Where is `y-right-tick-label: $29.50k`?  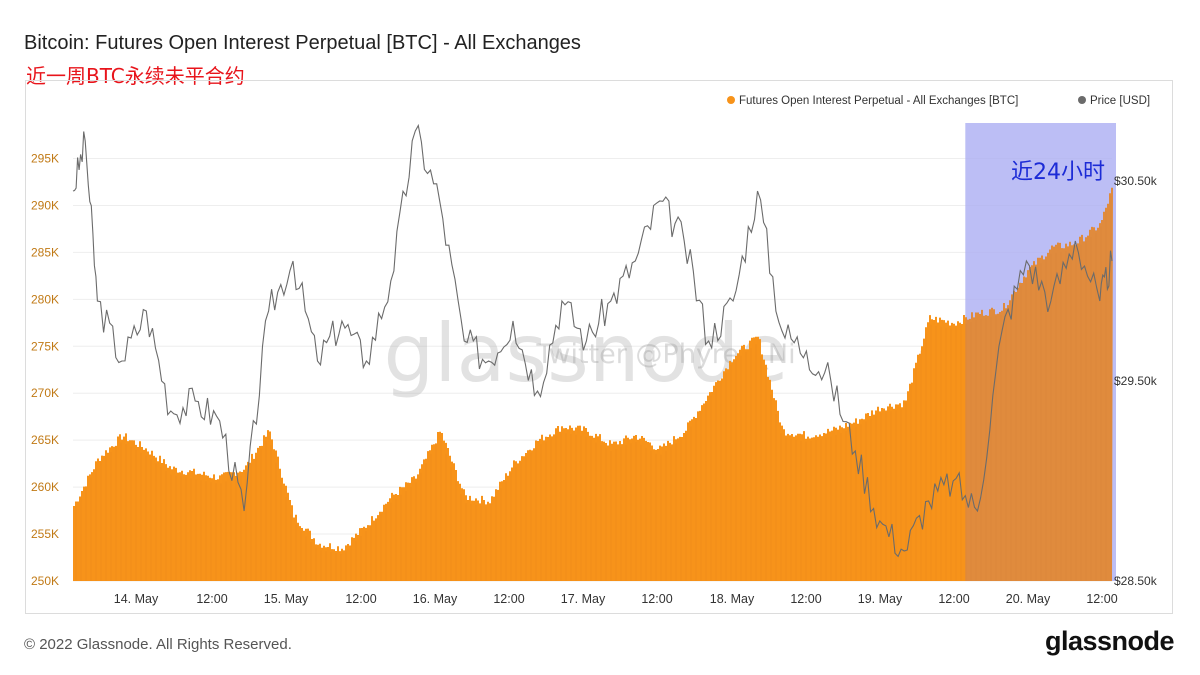
y-right-tick-label: $29.50k is located at coordinates (1136, 381).